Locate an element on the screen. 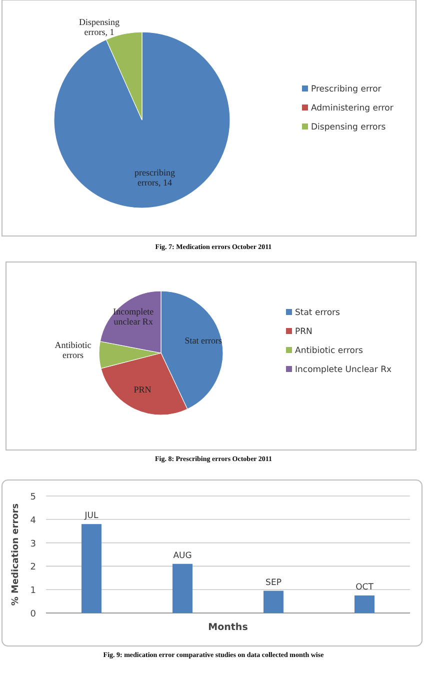 Image resolution: width=427 pixels, height=678 pixels. data-label: PRN is located at coordinates (143, 389).